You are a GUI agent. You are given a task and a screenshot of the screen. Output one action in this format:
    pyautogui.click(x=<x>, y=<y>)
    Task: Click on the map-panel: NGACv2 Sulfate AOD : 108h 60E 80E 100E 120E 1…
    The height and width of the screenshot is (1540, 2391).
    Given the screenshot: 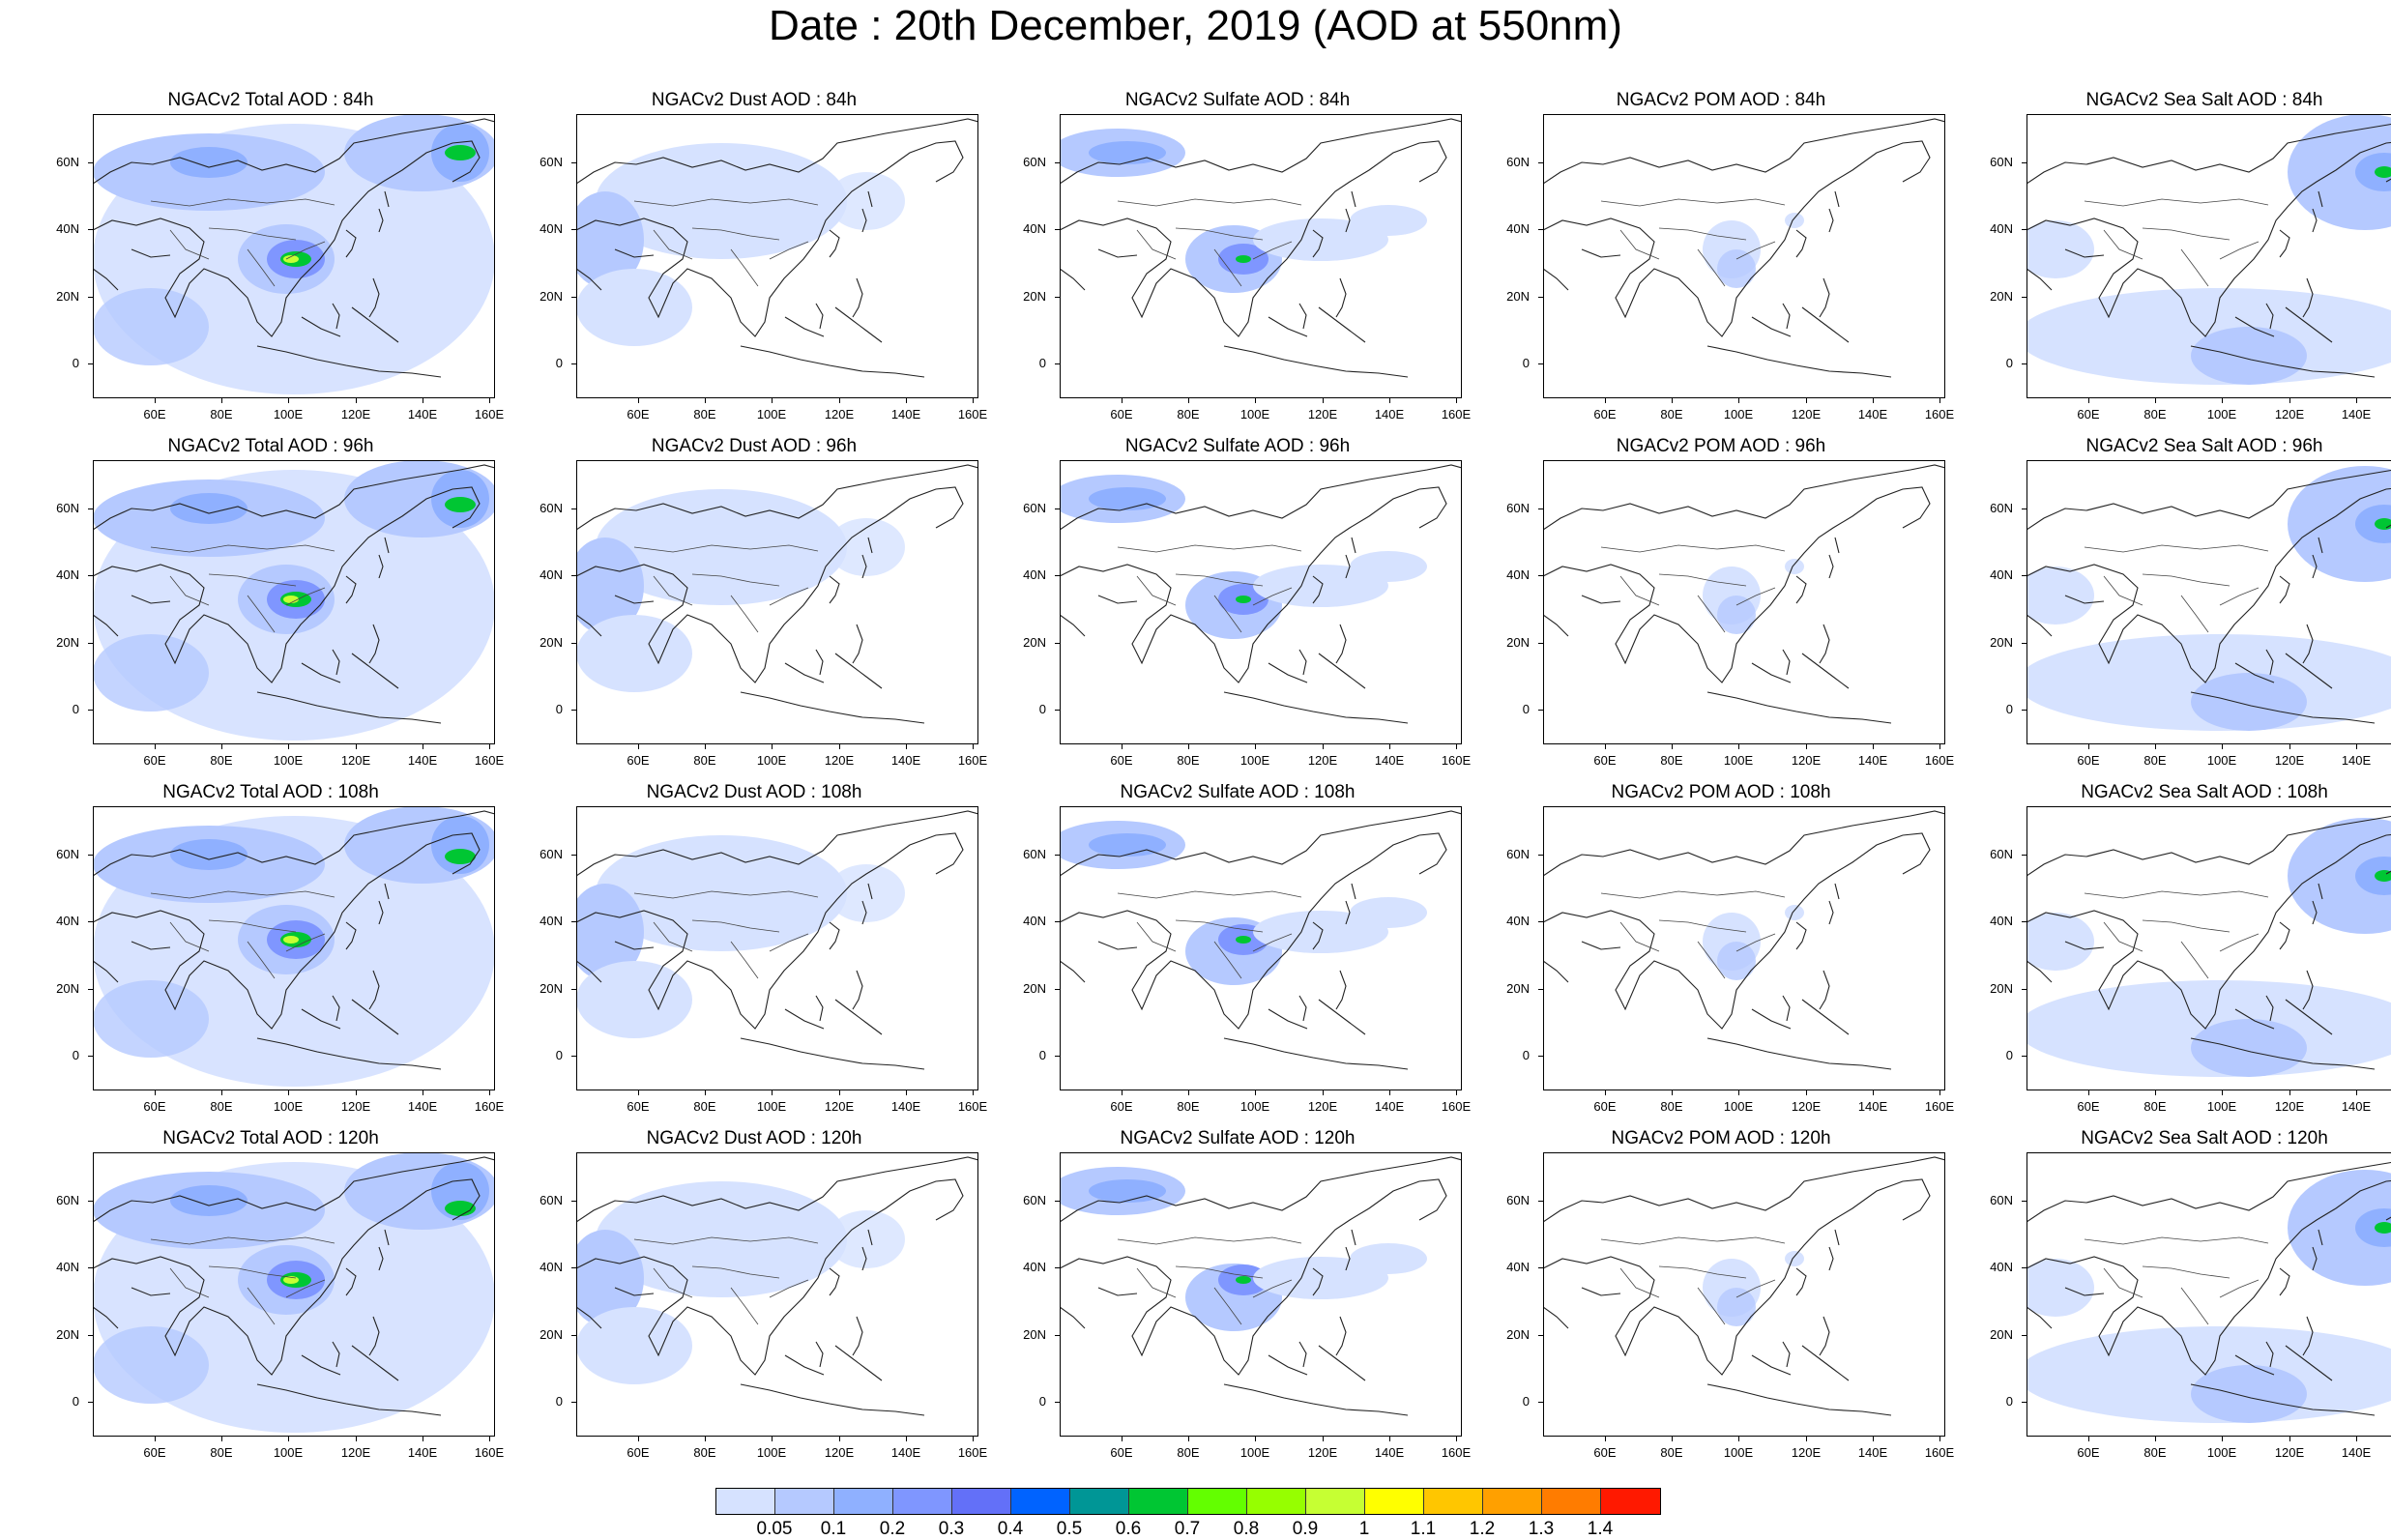 What is the action you would take?
    pyautogui.click(x=1238, y=955)
    